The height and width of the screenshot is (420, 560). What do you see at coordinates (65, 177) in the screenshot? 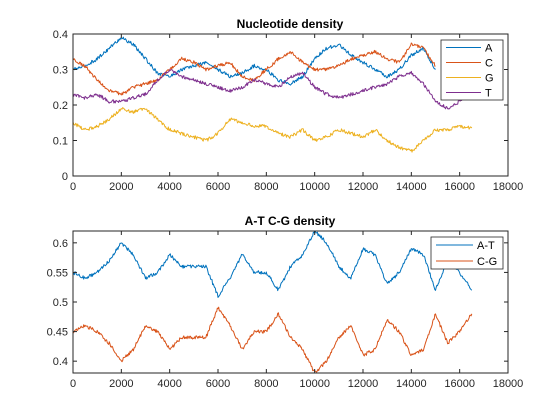
I see `y-tick-label: 0` at bounding box center [65, 177].